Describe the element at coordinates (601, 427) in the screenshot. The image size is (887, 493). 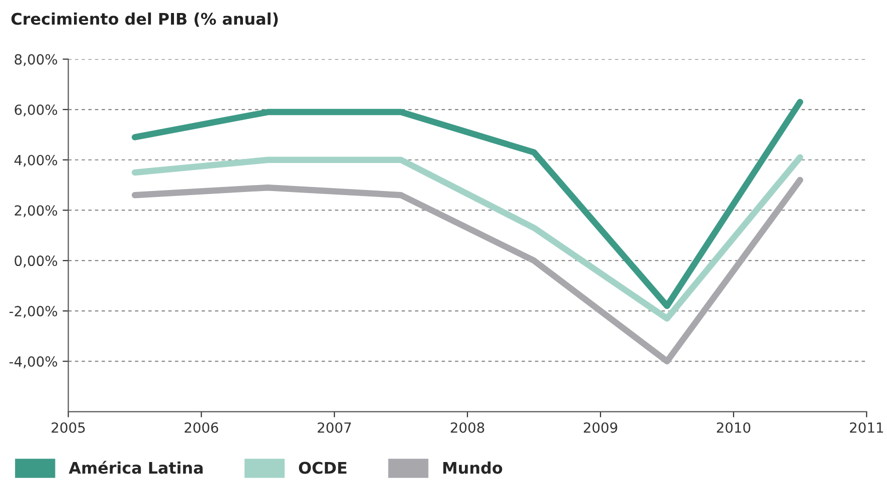
I see `x-tick-label: 2009` at that location.